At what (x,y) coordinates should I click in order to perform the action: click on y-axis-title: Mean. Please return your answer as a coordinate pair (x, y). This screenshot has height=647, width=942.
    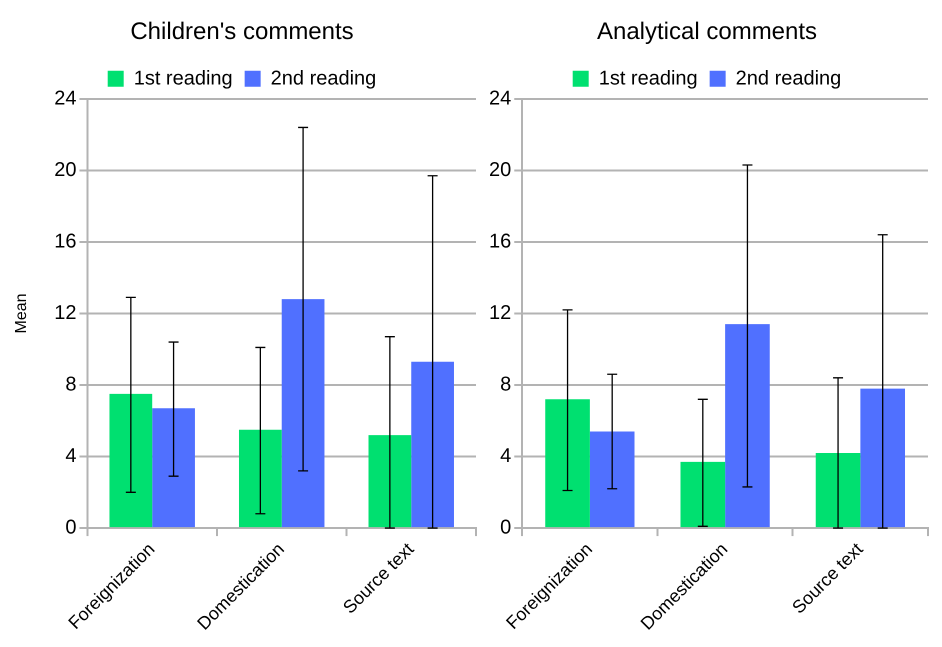
    Looking at the image, I should click on (21, 313).